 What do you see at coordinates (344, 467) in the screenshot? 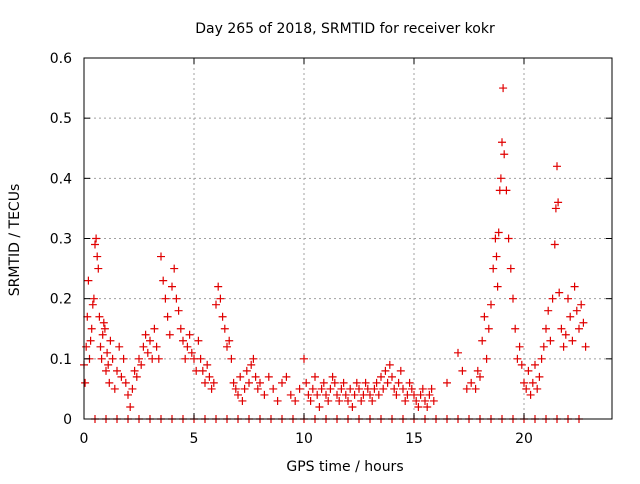
I see `x-axis-title: GPS time / hours` at bounding box center [344, 467].